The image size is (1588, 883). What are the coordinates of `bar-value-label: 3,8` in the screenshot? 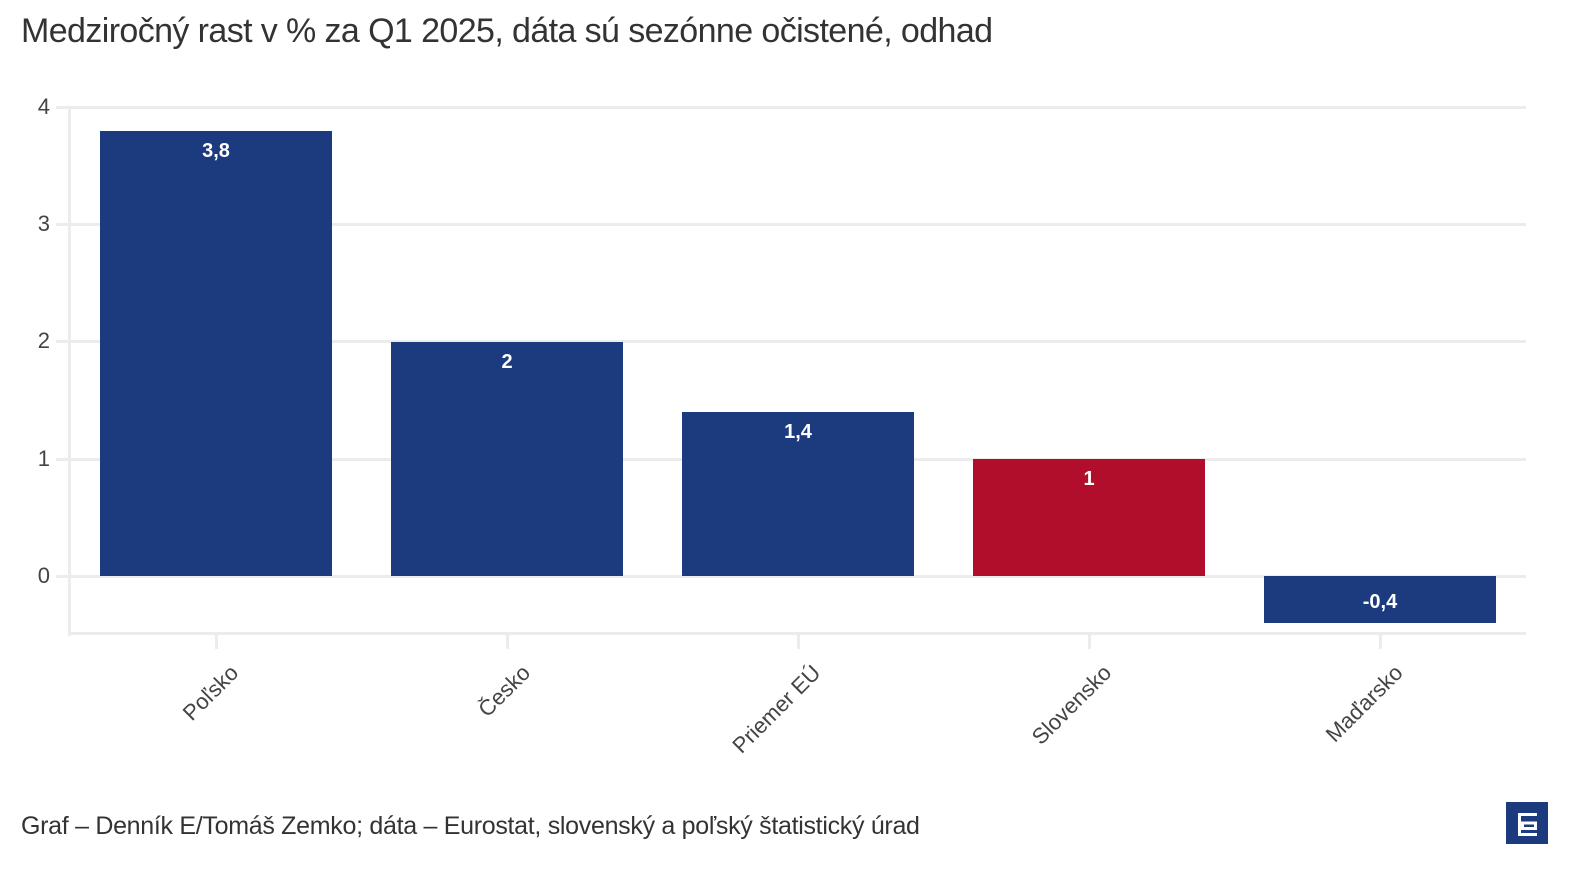 It's located at (216, 151).